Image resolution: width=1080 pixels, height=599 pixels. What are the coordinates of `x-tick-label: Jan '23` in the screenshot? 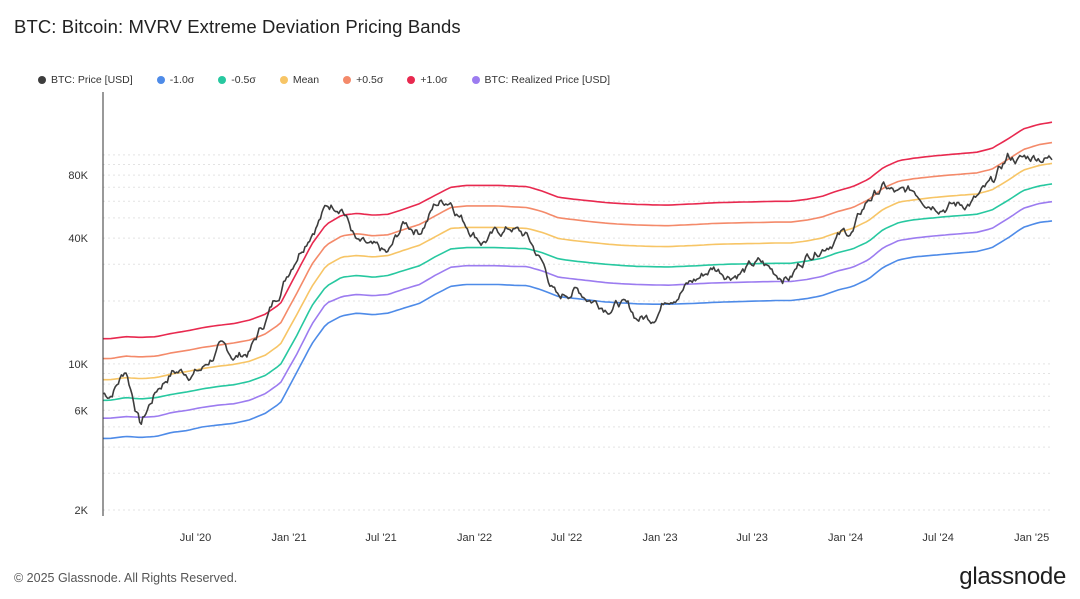 It's located at (660, 538).